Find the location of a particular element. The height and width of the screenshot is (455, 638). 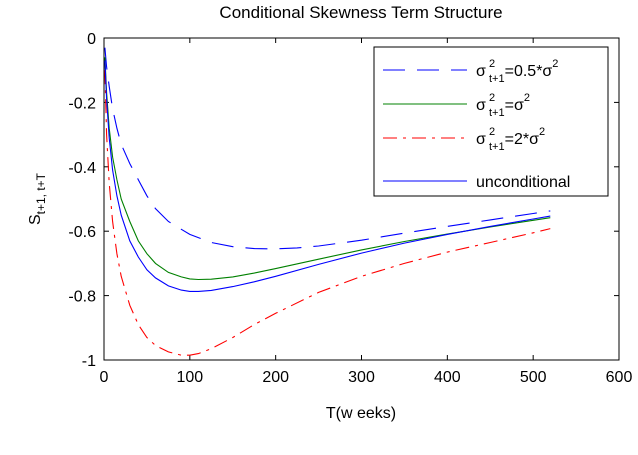

legend-box is located at coordinates (491, 121).